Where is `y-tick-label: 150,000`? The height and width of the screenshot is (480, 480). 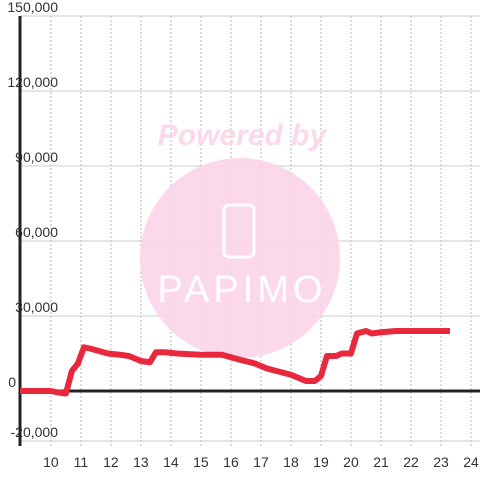
y-tick-label: 150,000 is located at coordinates (32, 7).